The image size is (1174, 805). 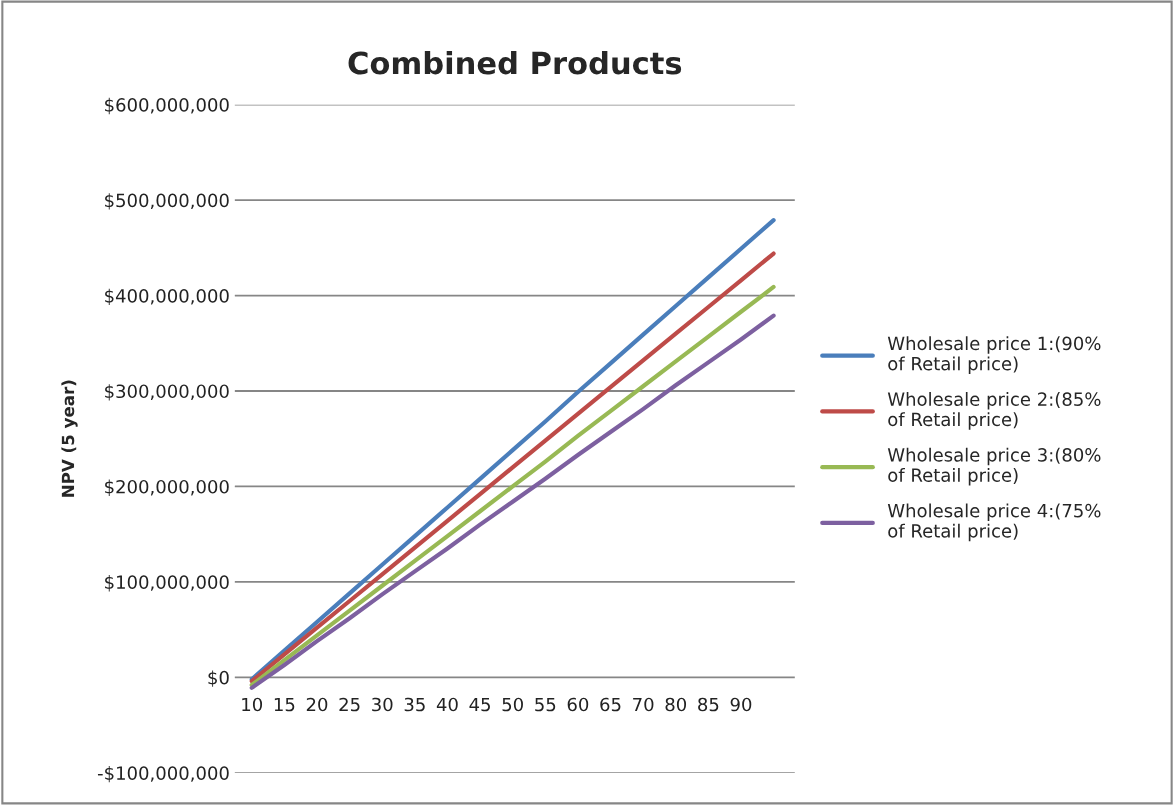 I want to click on y-tick-label: $100,000,000, so click(x=167, y=583).